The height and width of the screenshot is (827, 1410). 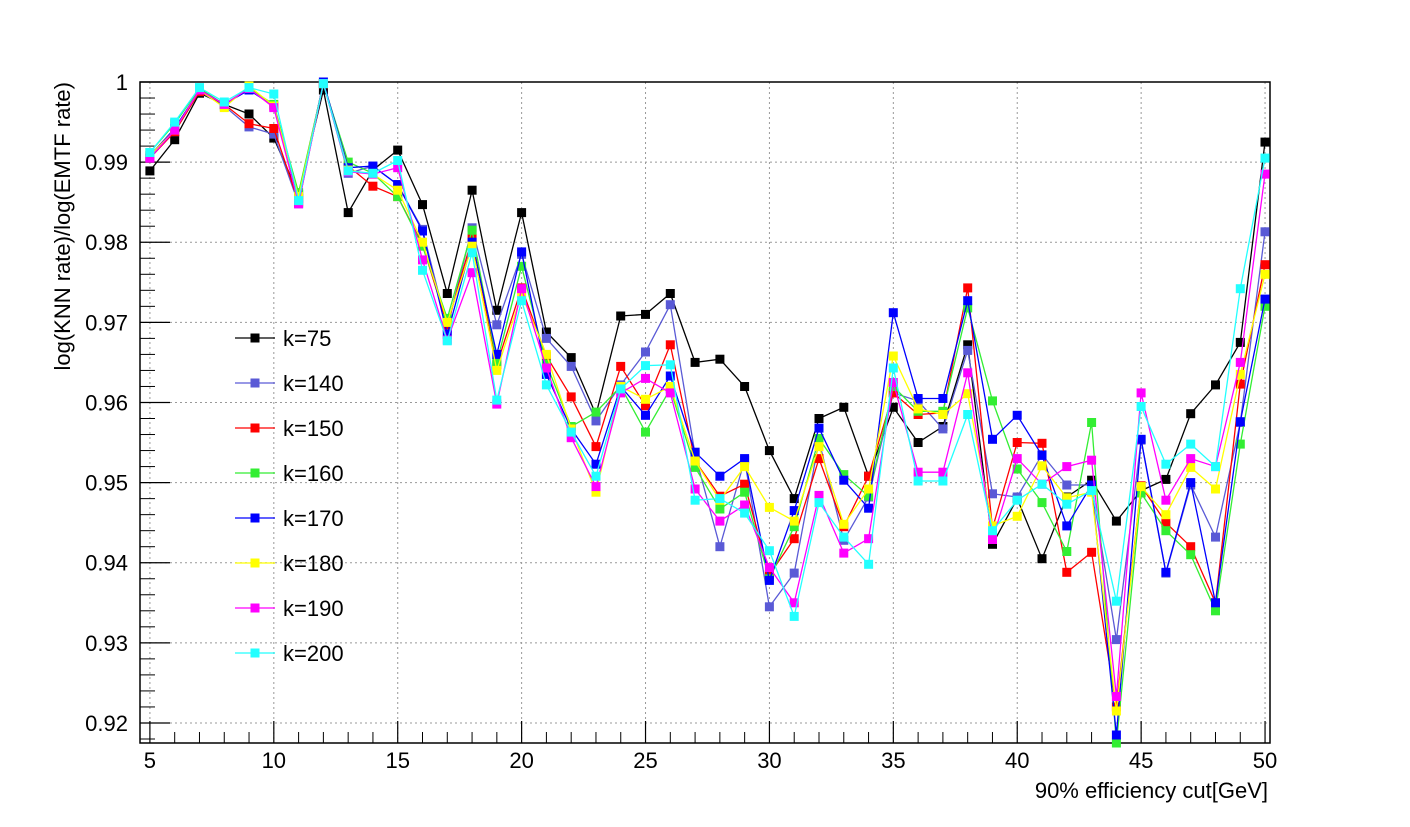 What do you see at coordinates (313, 518) in the screenshot?
I see `legend-label: k=170` at bounding box center [313, 518].